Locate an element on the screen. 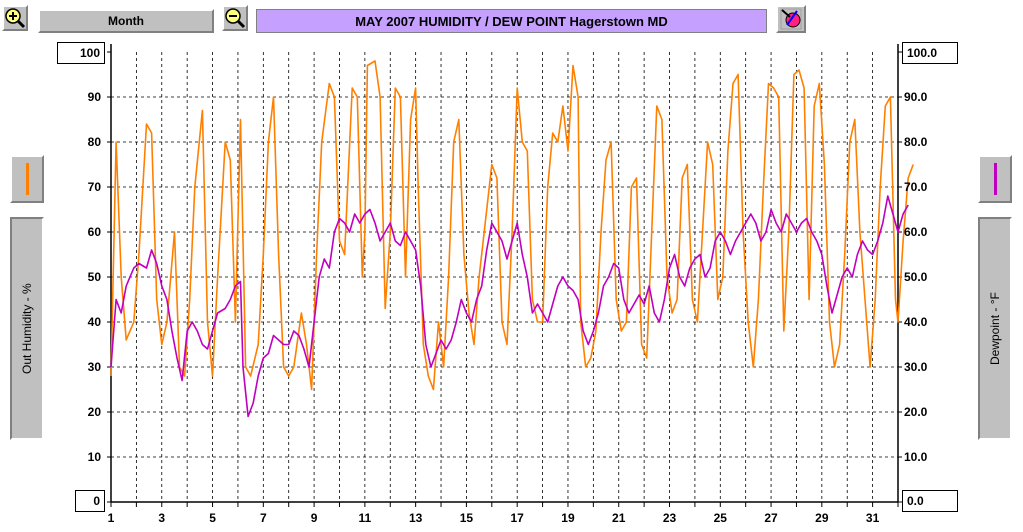 The width and height of the screenshot is (1023, 532). right-tick-label: 90.0 is located at coordinates (916, 97).